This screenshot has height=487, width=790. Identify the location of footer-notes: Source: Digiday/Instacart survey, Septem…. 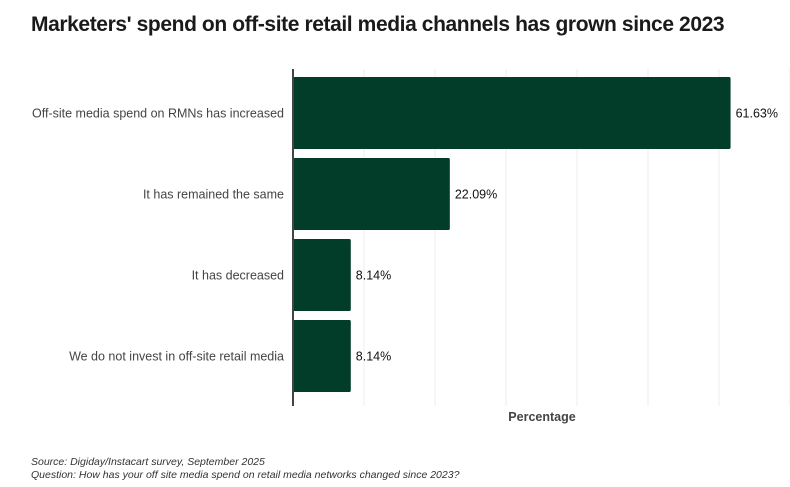
(245, 469).